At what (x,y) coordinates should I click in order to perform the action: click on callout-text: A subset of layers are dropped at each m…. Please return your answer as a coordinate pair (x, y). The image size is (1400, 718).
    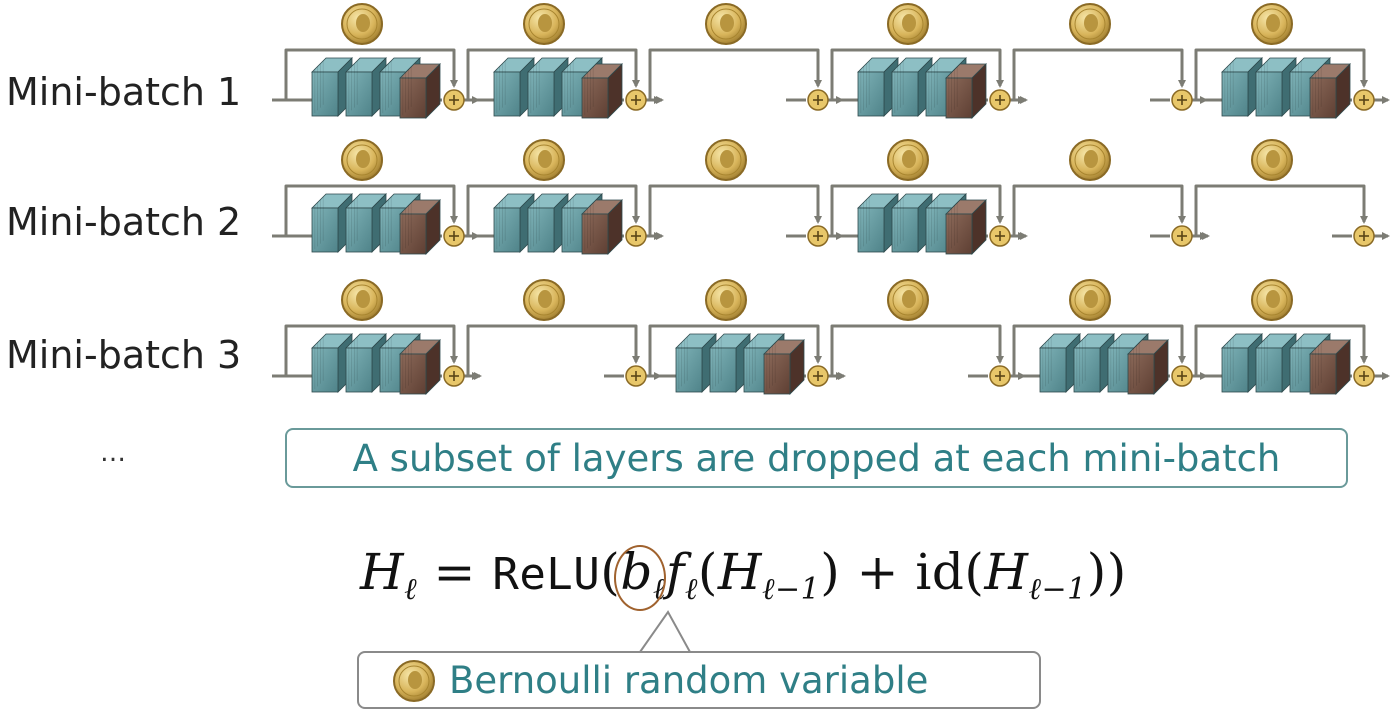
    Looking at the image, I should click on (816, 458).